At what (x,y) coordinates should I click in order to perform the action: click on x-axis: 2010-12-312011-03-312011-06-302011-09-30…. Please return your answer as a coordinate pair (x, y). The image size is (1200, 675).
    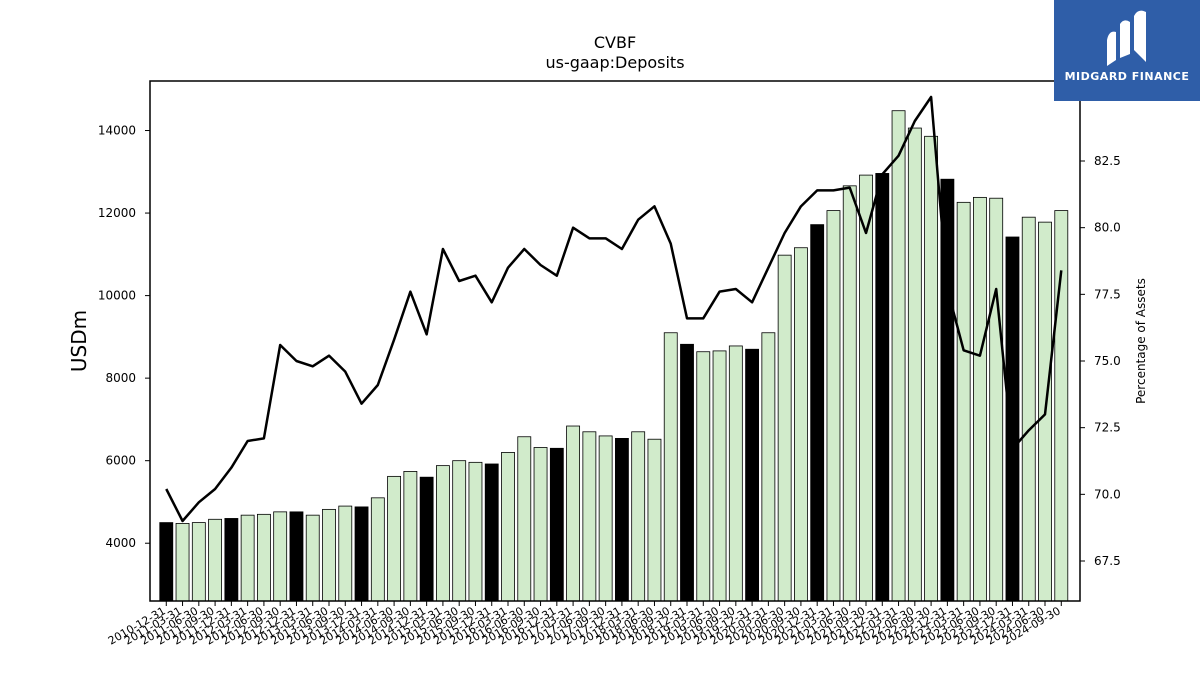
    Looking at the image, I should click on (584, 624).